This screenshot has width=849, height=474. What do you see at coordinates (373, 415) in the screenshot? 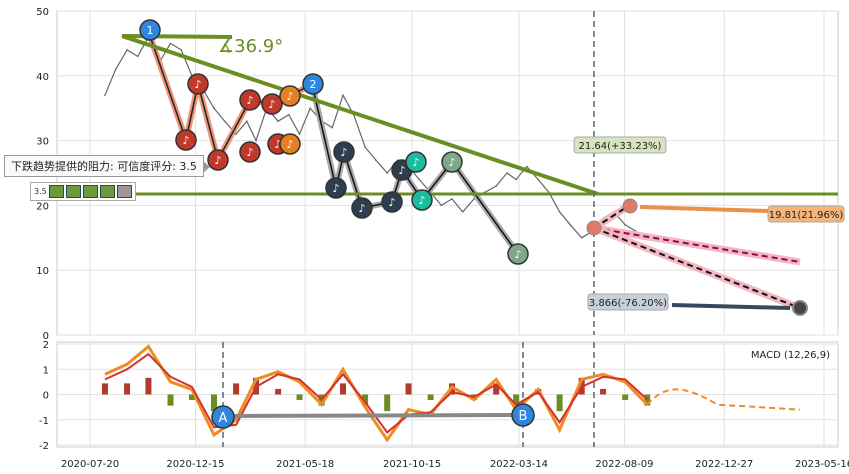
I see `divergence-line` at bounding box center [373, 415].